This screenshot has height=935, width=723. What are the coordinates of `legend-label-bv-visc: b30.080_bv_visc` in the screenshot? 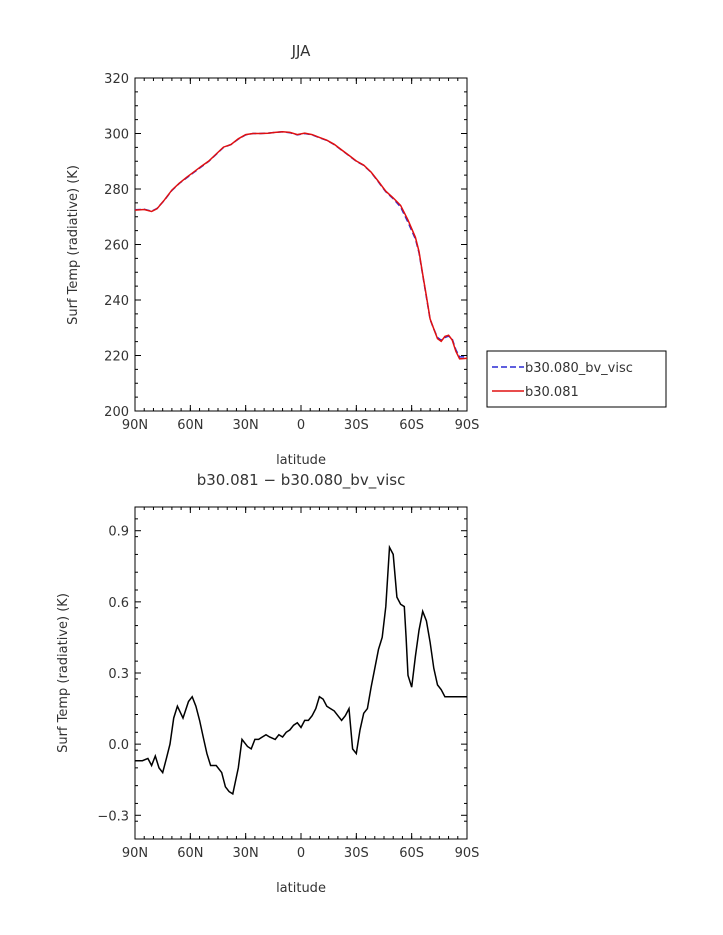 It's located at (579, 368).